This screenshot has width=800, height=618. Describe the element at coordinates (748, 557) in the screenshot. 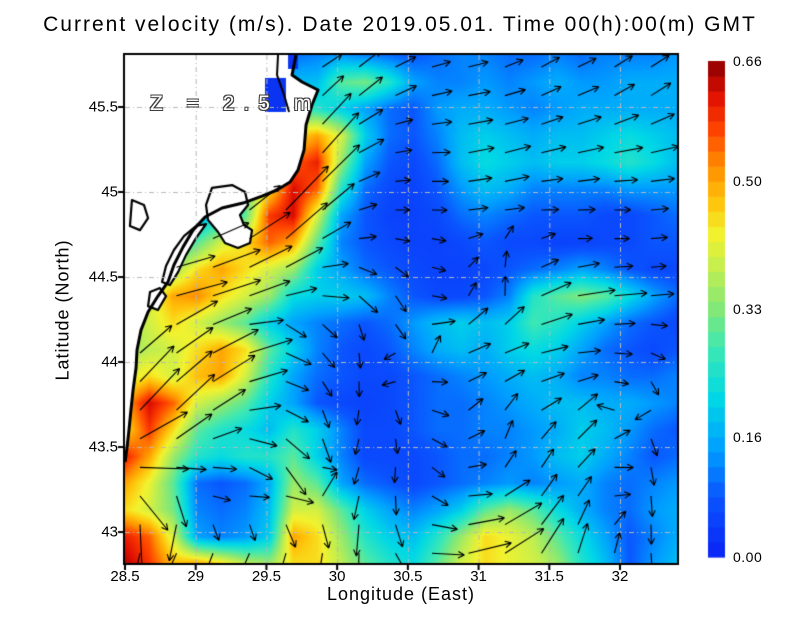

I see `colorbar-tick-label: 0.00` at that location.